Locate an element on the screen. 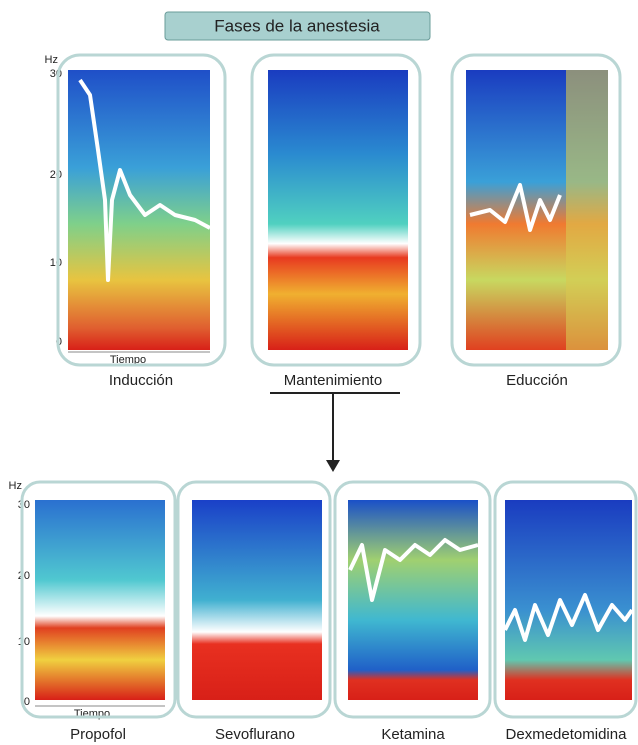 The image size is (638, 745). drug-label: Sevoflurano is located at coordinates (255, 734).